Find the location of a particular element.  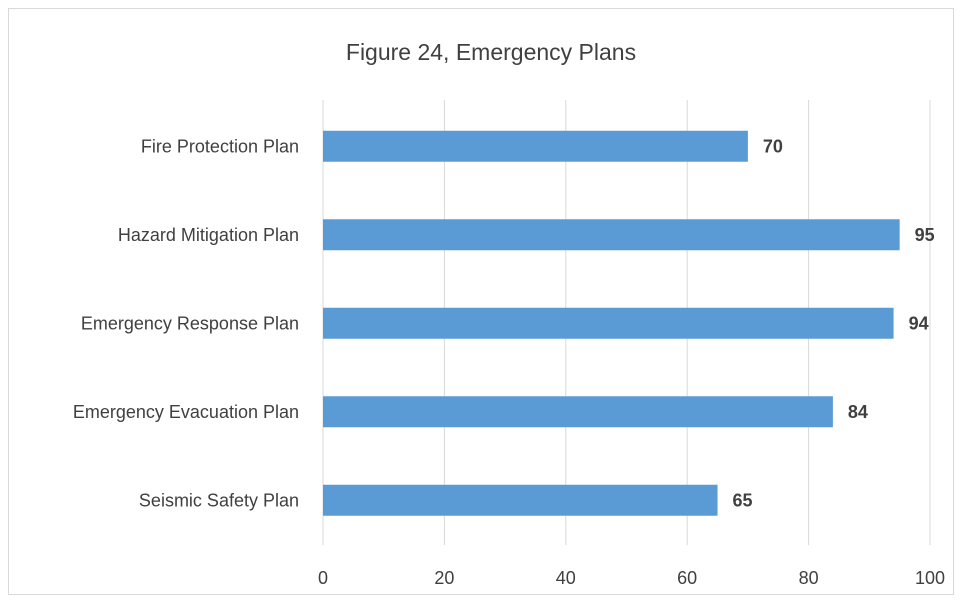

category-label-5: Seismic Safety Plan is located at coordinates (219, 500).